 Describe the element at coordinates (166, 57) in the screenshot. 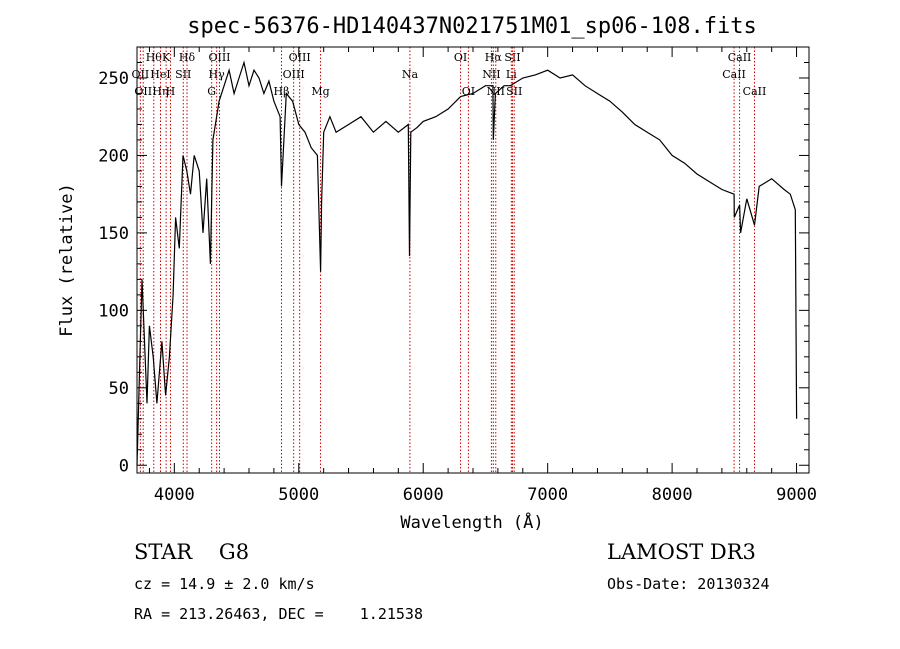

I see `line-label: K` at that location.